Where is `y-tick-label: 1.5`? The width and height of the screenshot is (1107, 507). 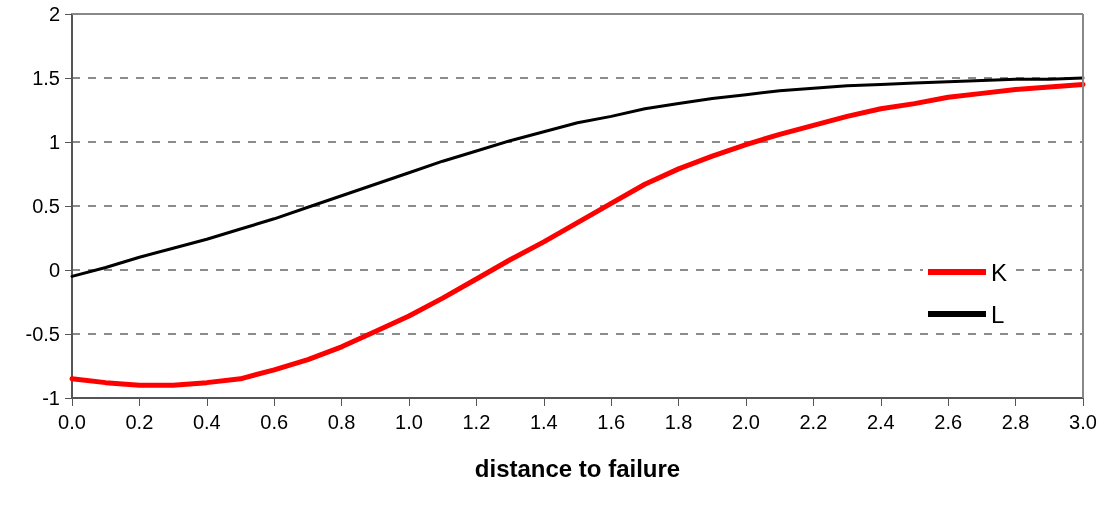 y-tick-label: 1.5 is located at coordinates (46, 78).